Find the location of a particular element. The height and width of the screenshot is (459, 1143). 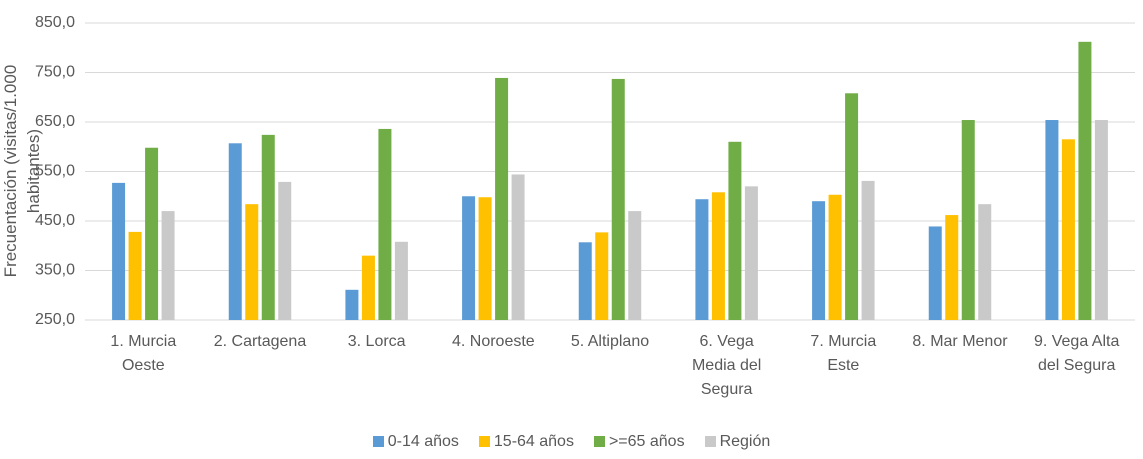

y-tick-label: 250,0 is located at coordinates (55, 319).